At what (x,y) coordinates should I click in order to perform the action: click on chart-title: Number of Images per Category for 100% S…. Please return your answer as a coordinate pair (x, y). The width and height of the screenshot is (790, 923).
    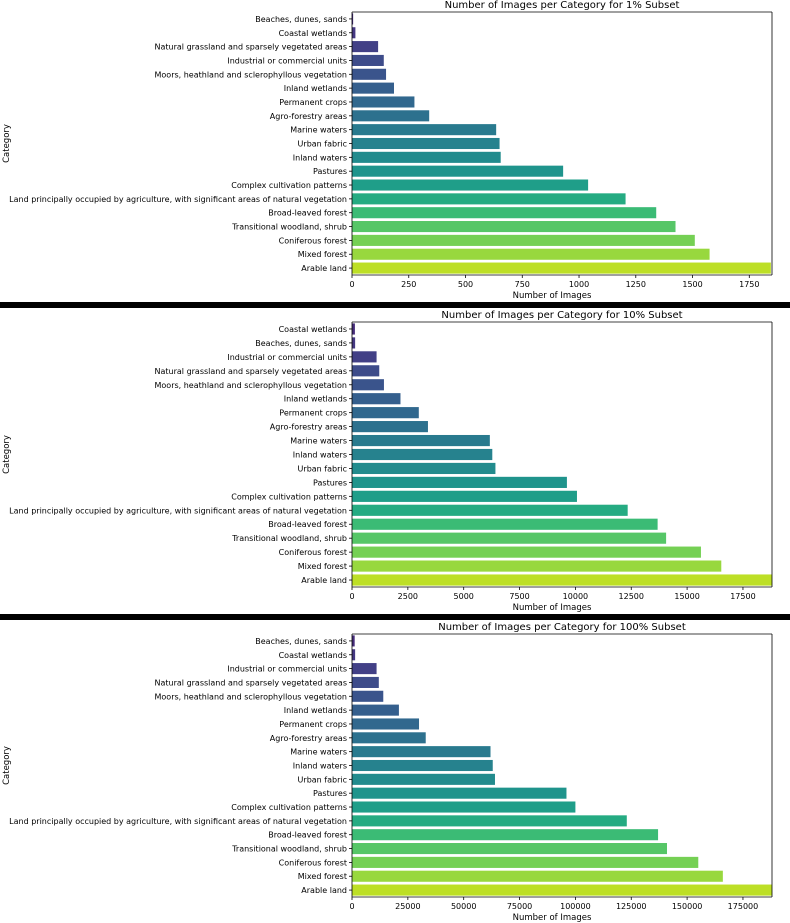
    Looking at the image, I should click on (562, 627).